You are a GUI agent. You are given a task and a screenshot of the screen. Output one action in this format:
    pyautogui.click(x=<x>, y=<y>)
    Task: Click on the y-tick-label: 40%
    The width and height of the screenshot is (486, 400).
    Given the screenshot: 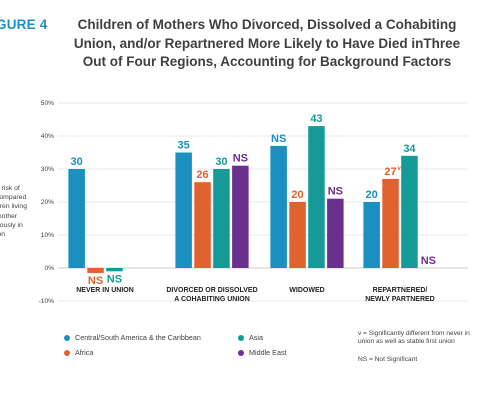 What is the action you would take?
    pyautogui.click(x=47, y=136)
    